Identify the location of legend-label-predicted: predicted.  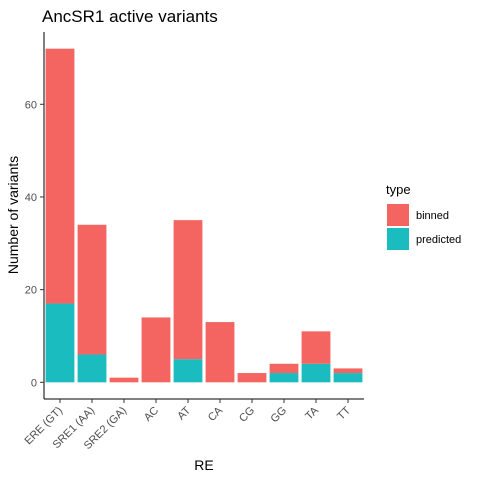
(438, 240).